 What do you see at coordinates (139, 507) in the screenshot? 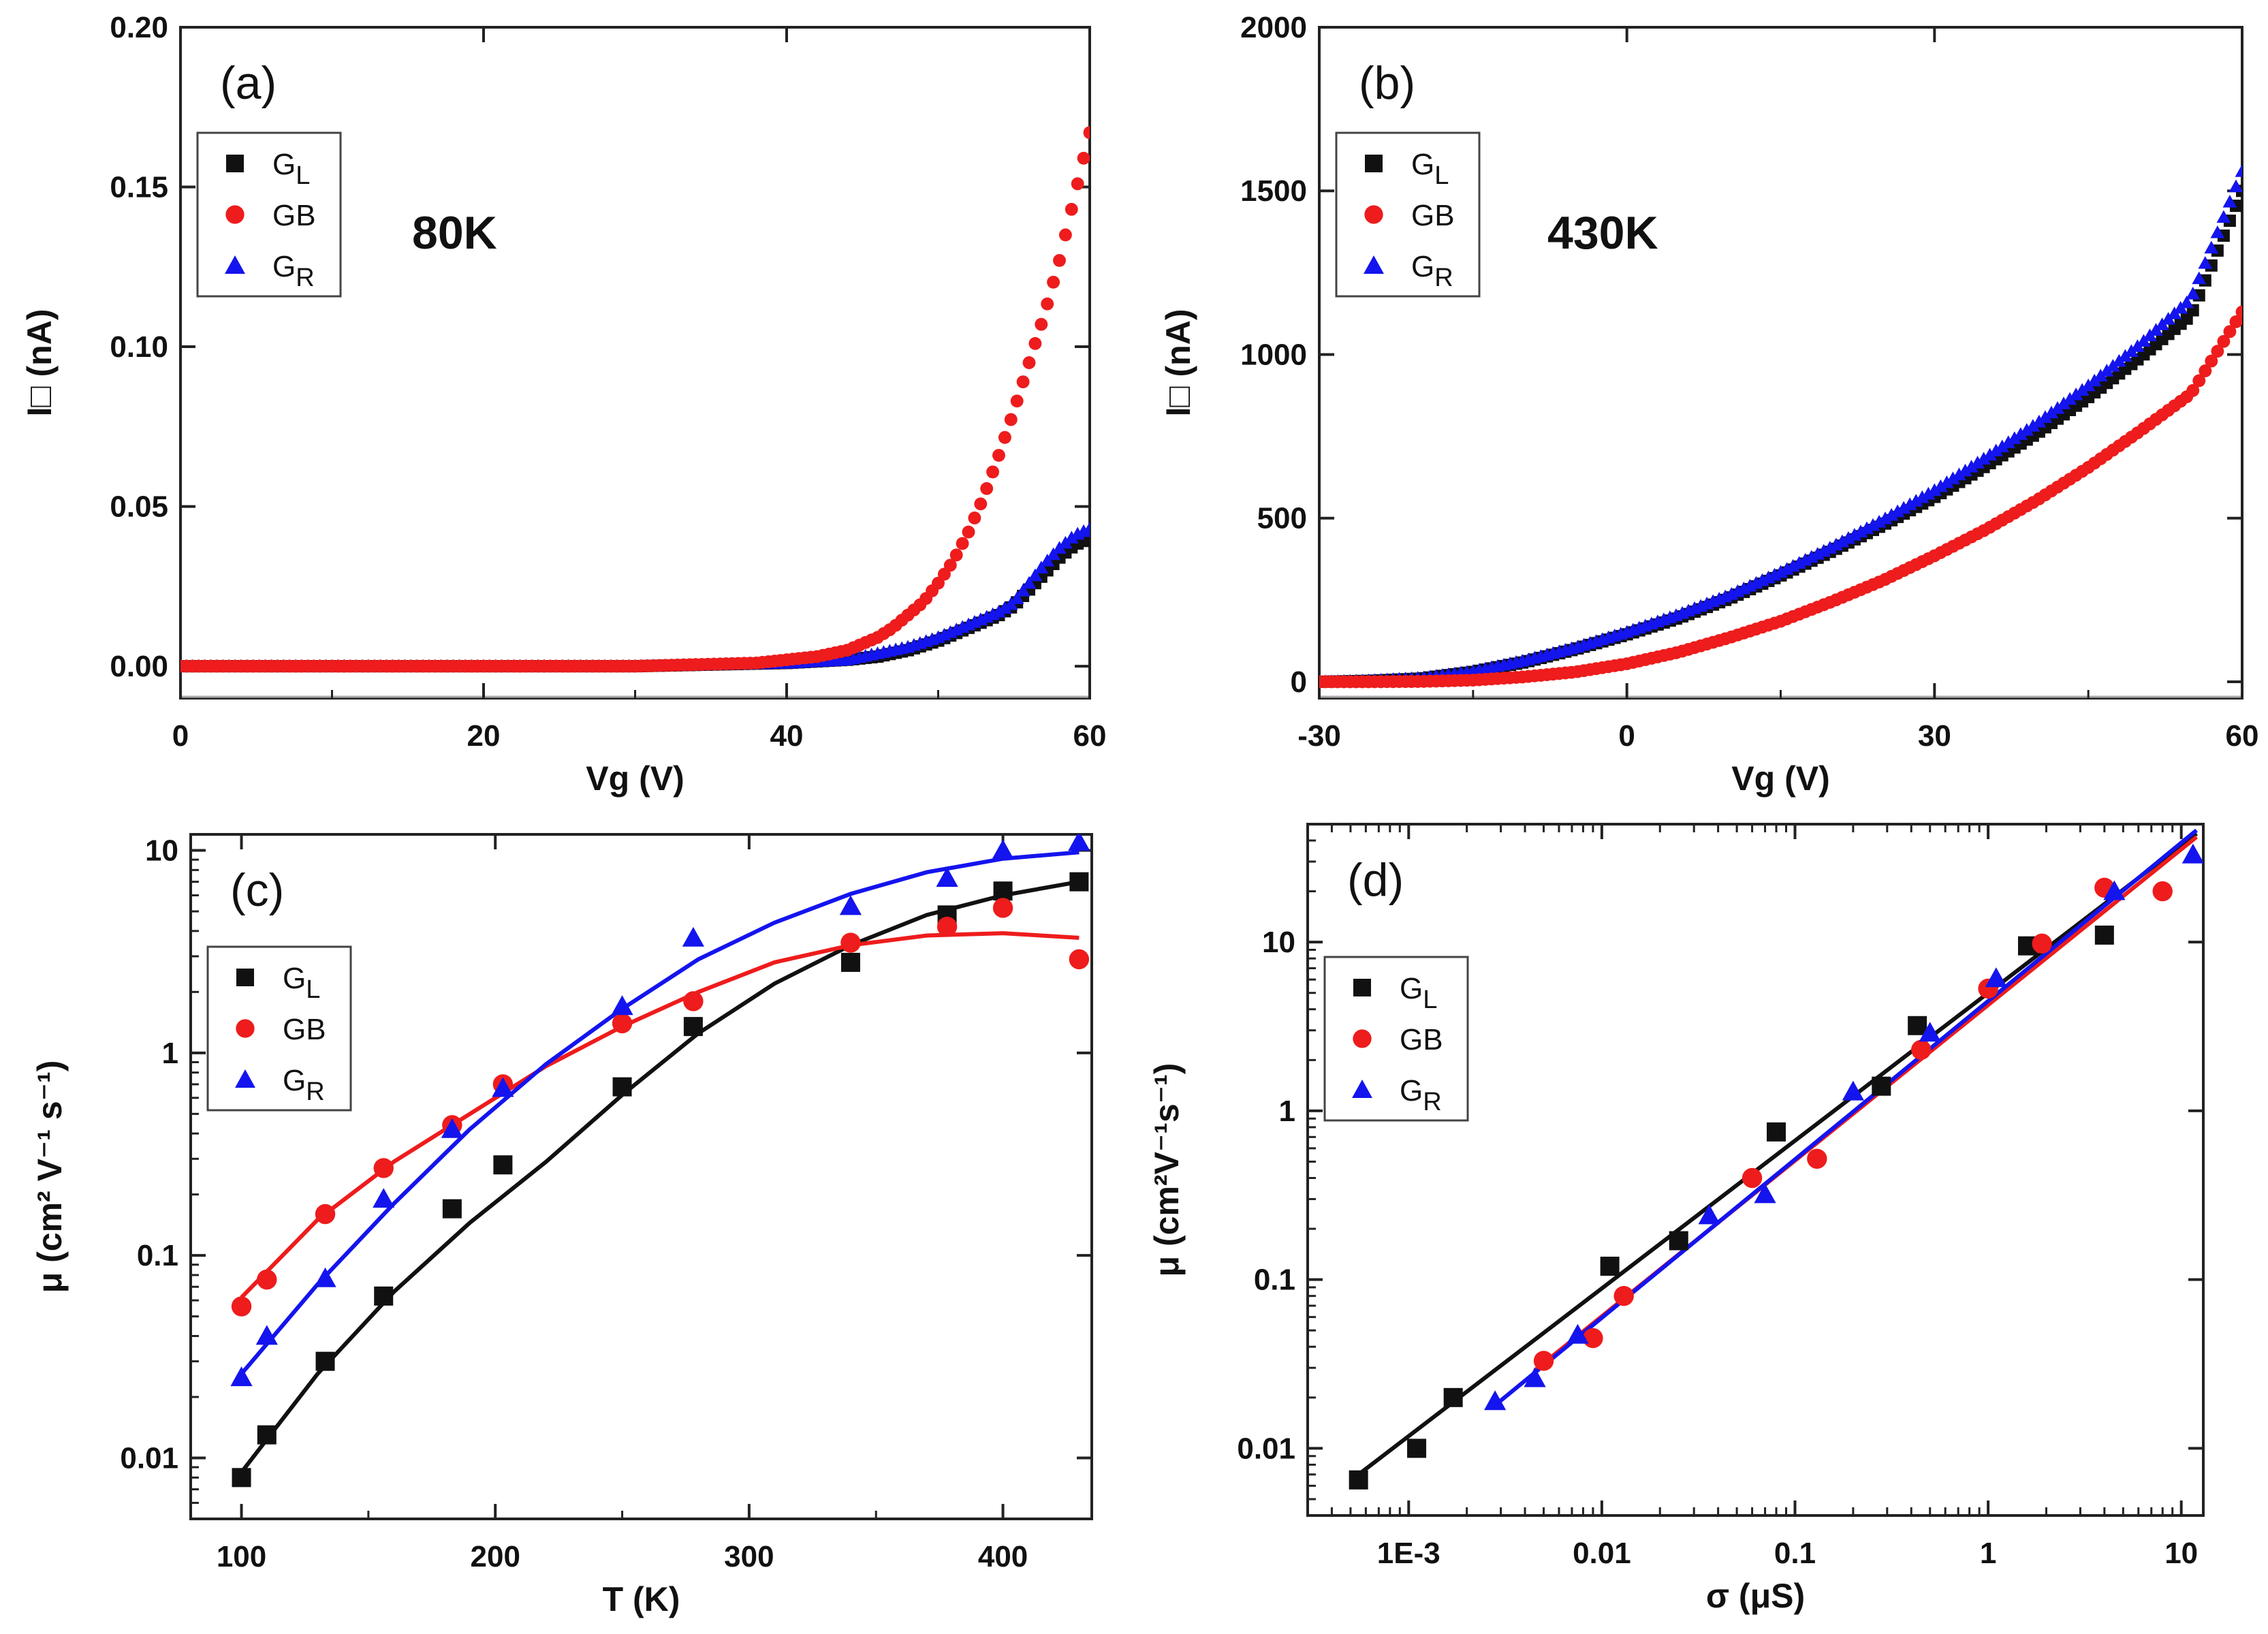
I see `y-tick-label: 0.05` at bounding box center [139, 507].